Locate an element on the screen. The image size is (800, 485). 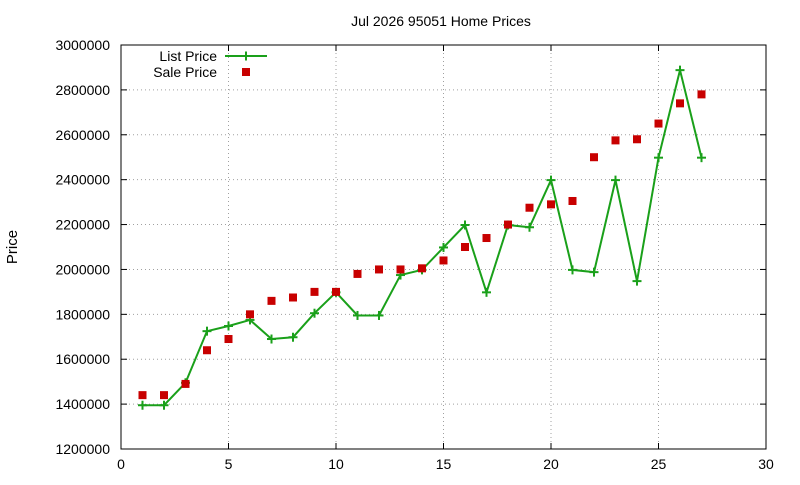
y-tick-label: 3000000 is located at coordinates (82, 45).